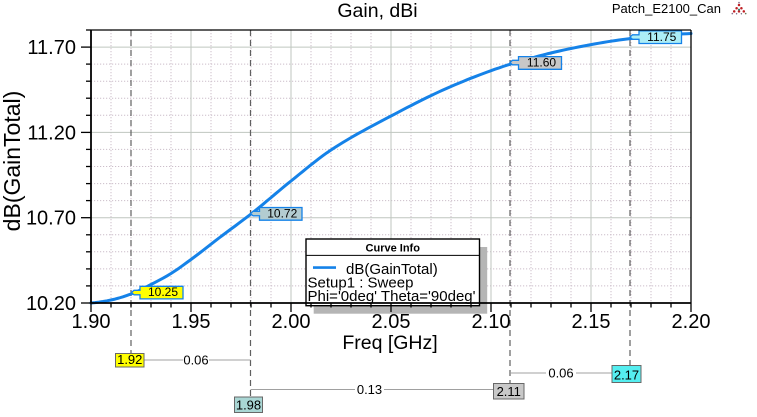  I want to click on svg-text: 10.25, so click(163, 292).